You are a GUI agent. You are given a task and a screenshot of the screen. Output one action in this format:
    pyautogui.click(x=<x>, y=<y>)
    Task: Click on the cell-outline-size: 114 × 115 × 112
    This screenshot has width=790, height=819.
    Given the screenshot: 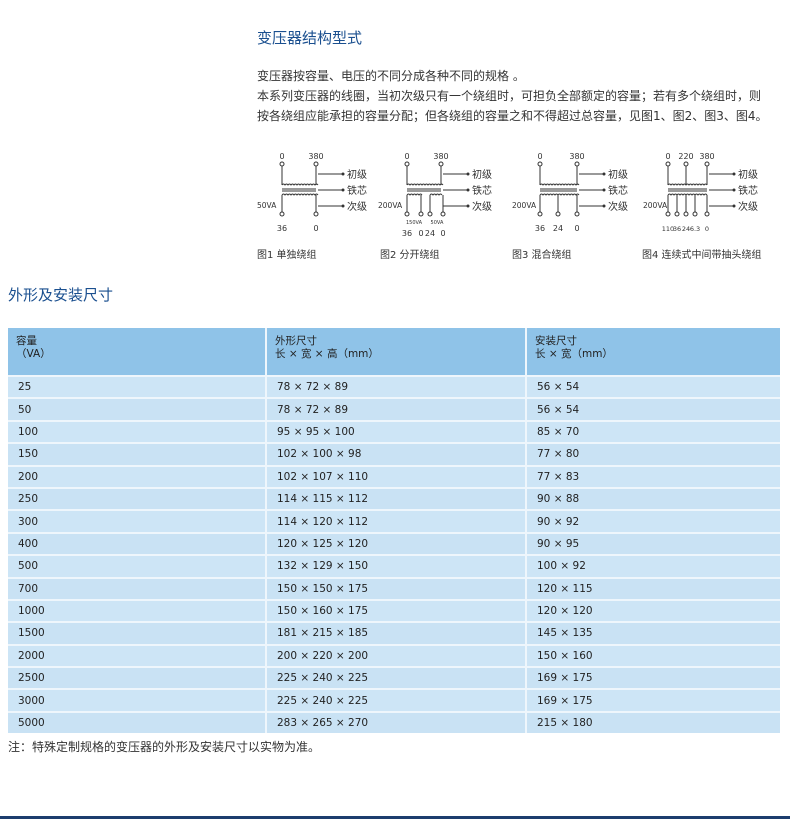 What is the action you would take?
    pyautogui.click(x=396, y=498)
    